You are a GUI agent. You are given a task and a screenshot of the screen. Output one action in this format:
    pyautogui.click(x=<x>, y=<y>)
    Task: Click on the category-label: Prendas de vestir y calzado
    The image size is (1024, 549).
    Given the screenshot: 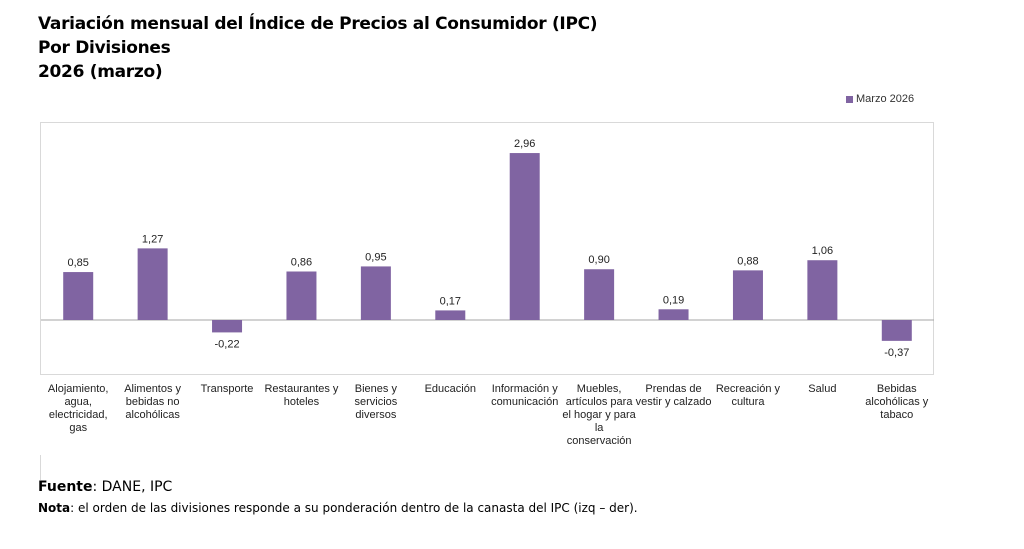 What is the action you would take?
    pyautogui.click(x=673, y=395)
    